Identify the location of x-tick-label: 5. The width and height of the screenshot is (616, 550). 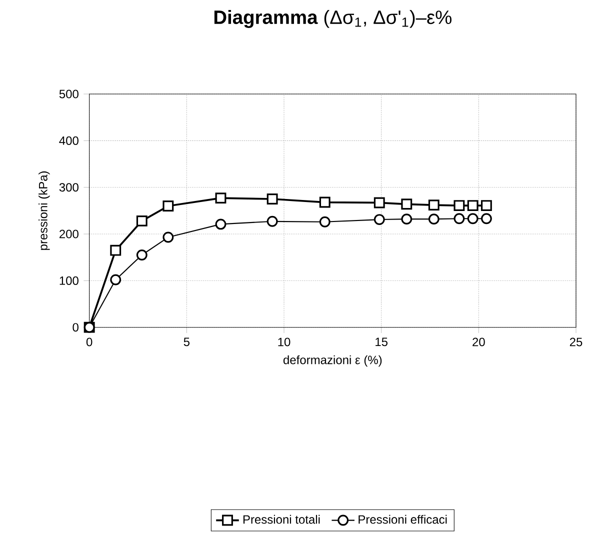
(187, 342).